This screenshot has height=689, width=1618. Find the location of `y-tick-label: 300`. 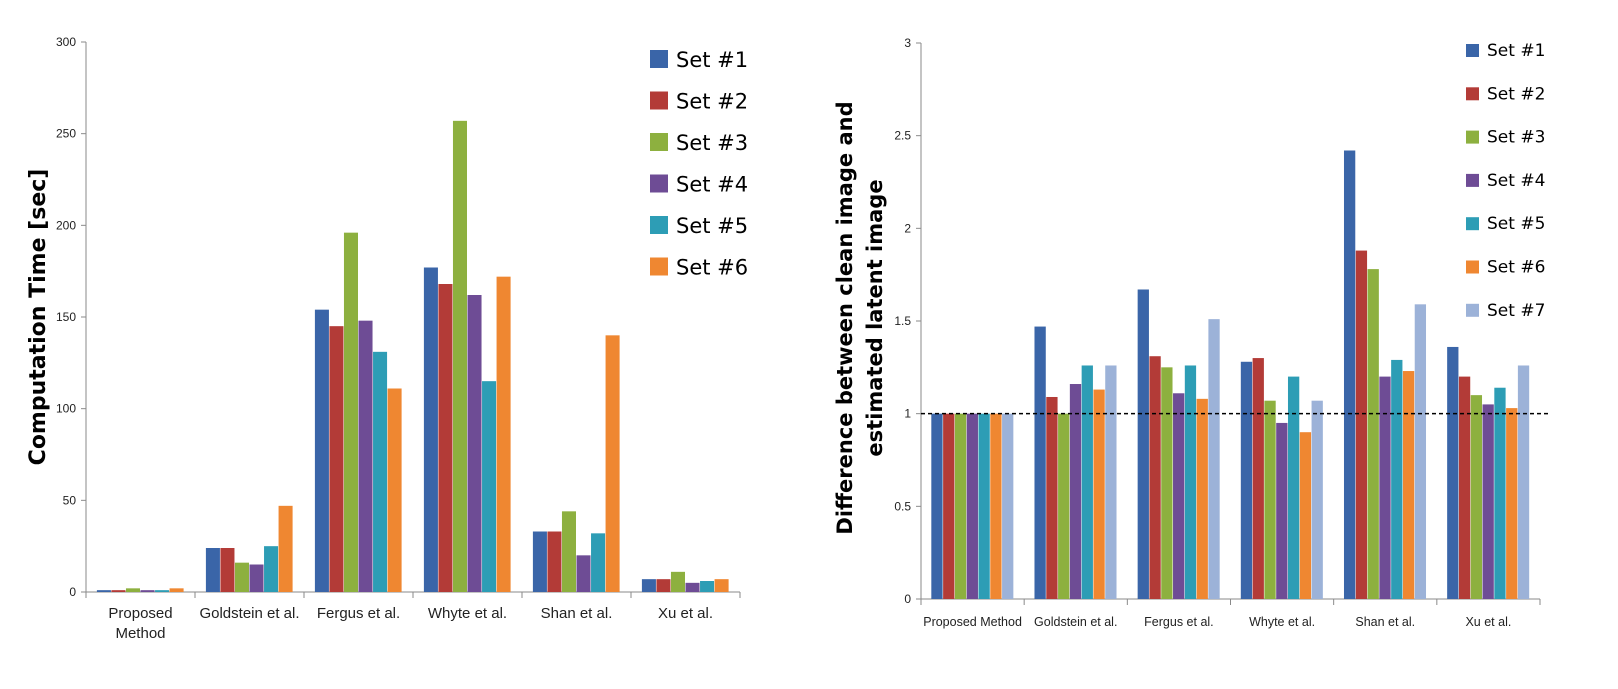

y-tick-label: 300 is located at coordinates (66, 42).